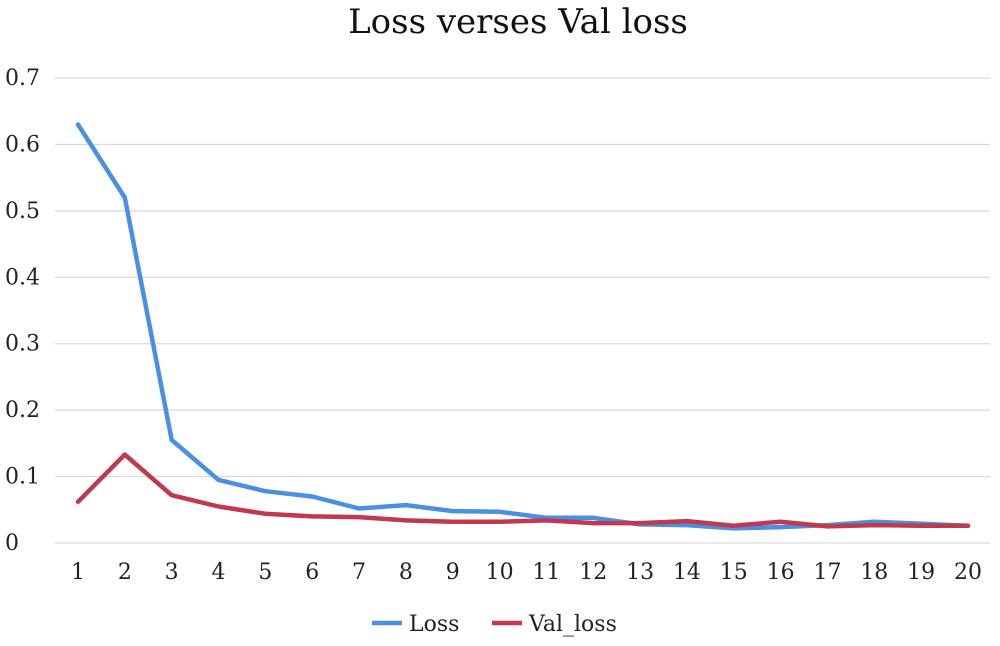  I want to click on legend-label: Val_loss, so click(572, 624).